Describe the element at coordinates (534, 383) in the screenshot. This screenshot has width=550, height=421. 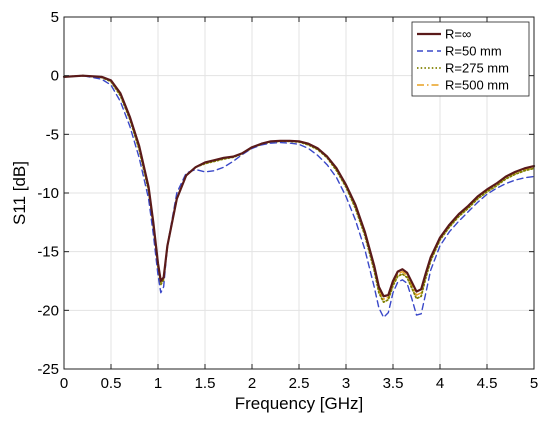
I see `x-tick-label: 5` at that location.